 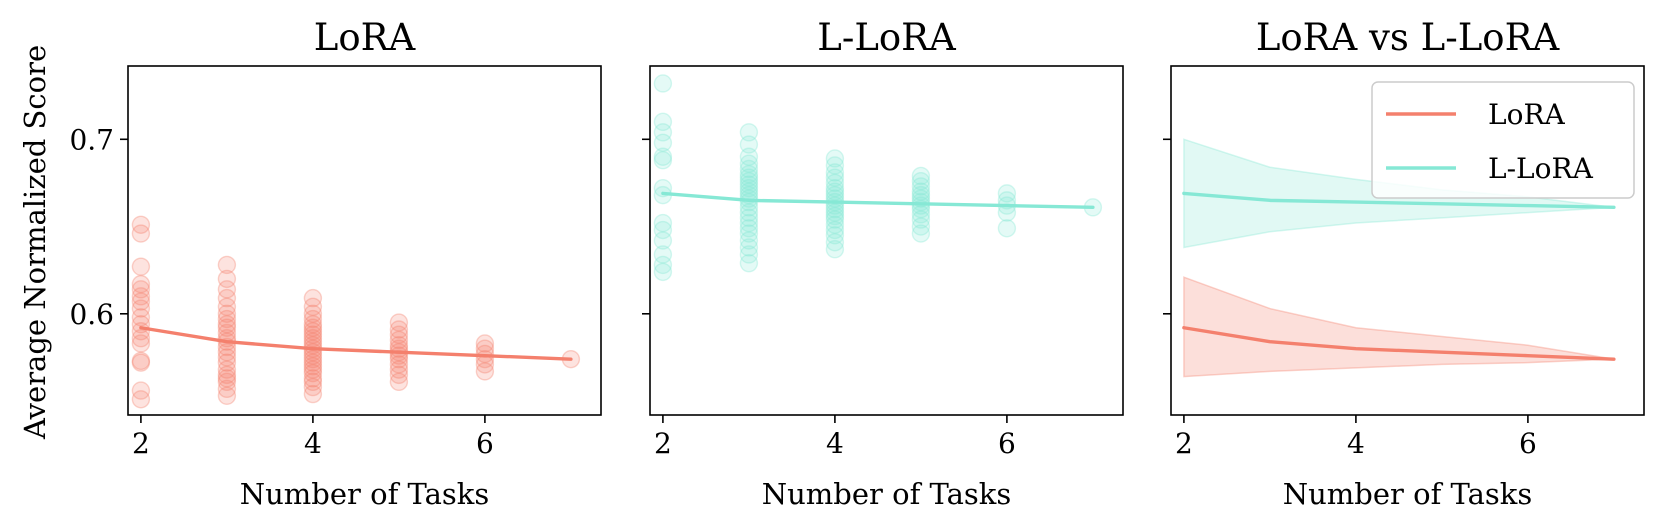 I want to click on x-tick-label: 6, so click(x=485, y=443).